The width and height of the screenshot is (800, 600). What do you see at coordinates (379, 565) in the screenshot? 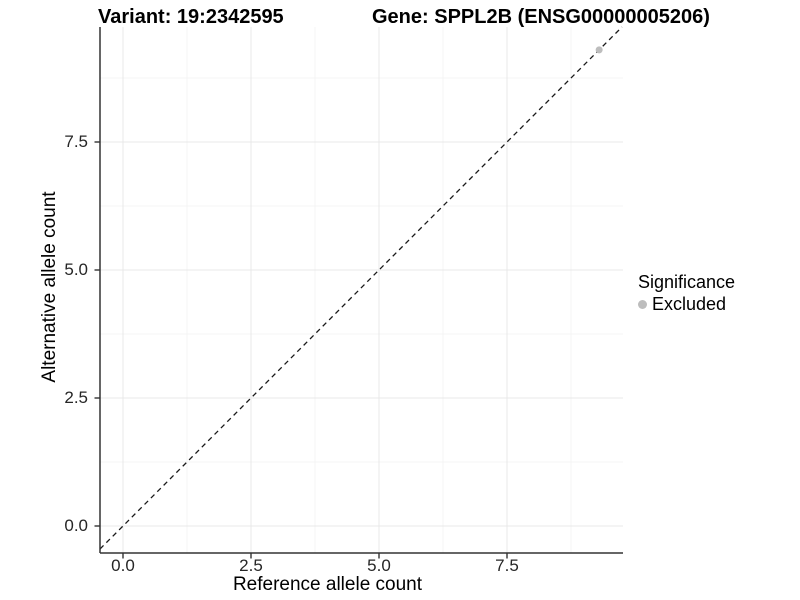
I see `x-tick-label: 5.0` at bounding box center [379, 565].